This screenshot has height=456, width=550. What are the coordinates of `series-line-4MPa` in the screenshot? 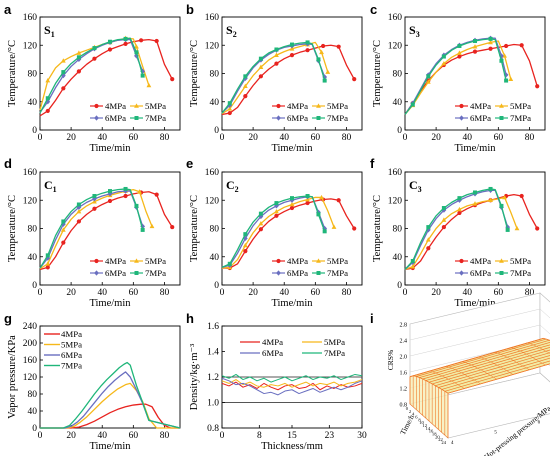 It's located at (106, 77).